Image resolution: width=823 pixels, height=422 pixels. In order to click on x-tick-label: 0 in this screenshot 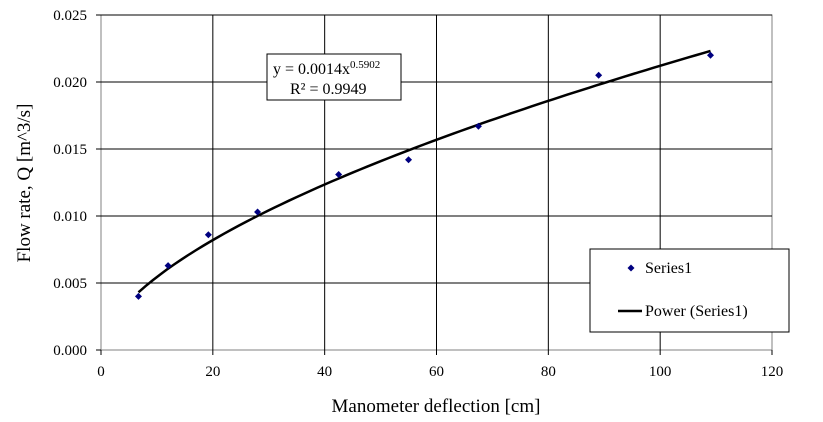, I will do `click(101, 372)`.